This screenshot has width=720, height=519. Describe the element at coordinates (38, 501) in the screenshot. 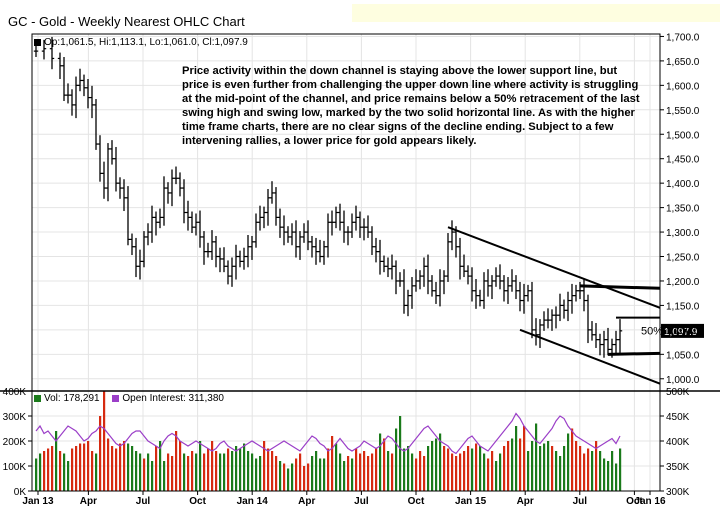

I see `x-tick-label: Jan 13` at that location.